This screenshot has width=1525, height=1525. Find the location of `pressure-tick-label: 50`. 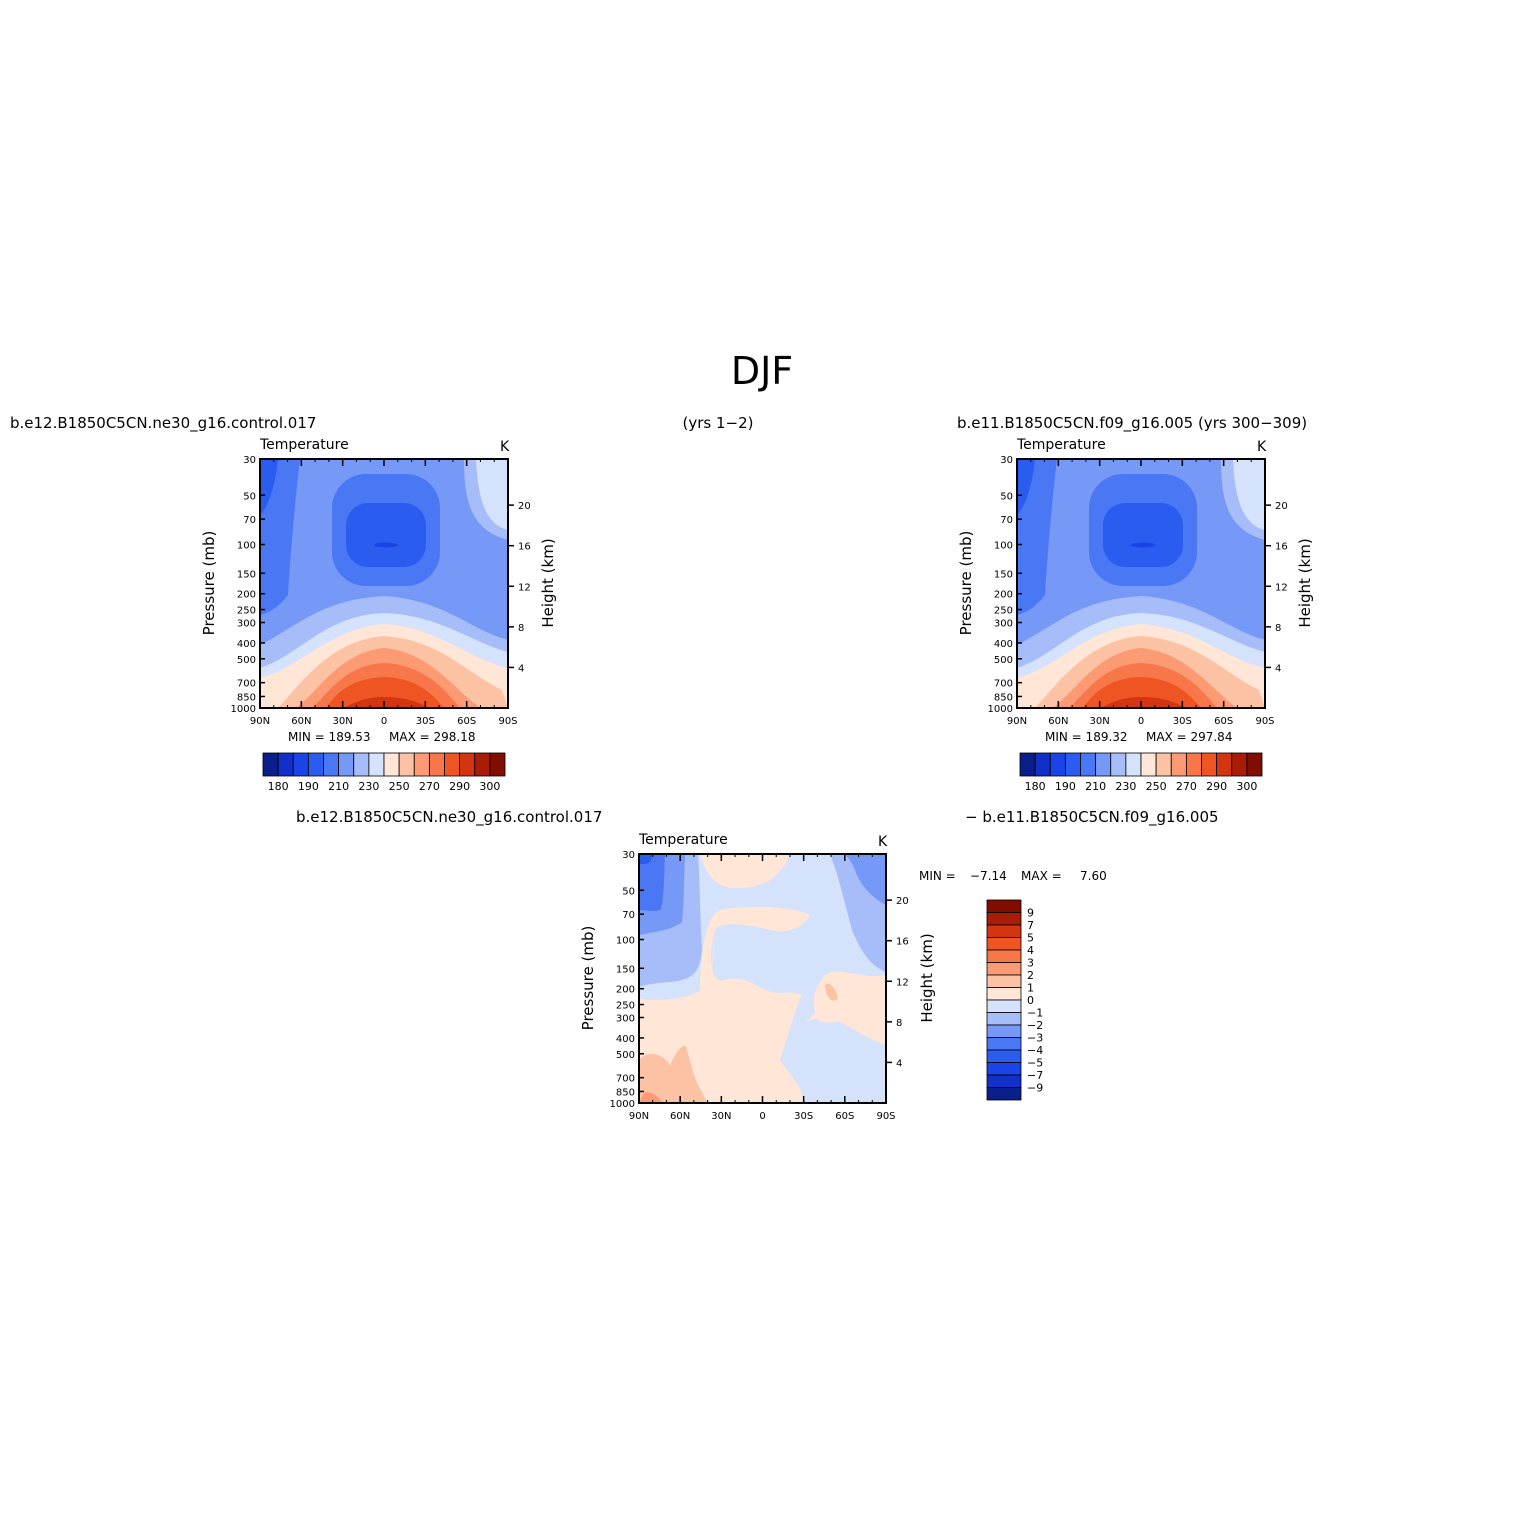

pressure-tick-label: 50 is located at coordinates (628, 891).